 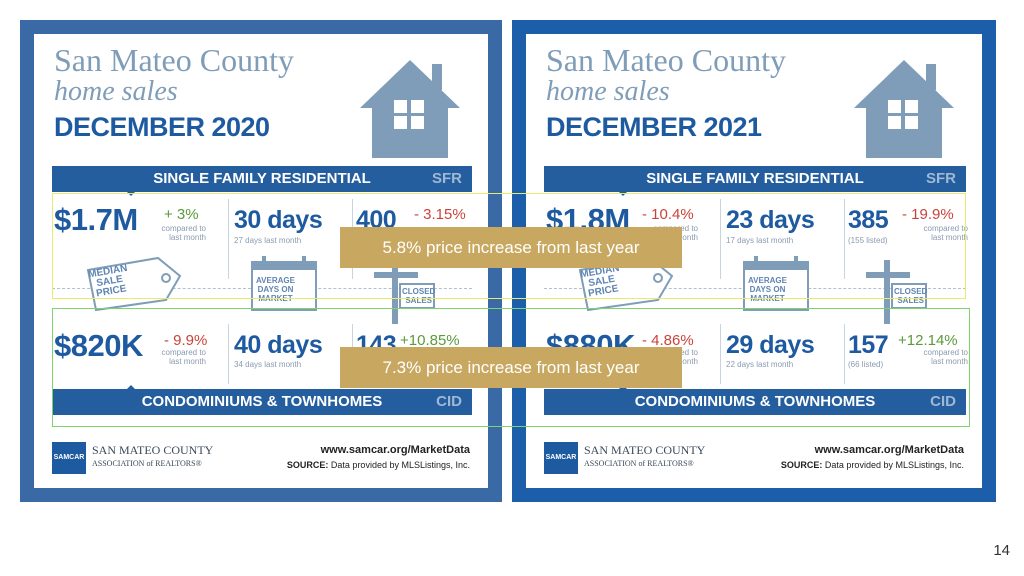 I want to click on sfr-price-change: + 3%, so click(x=181, y=214).